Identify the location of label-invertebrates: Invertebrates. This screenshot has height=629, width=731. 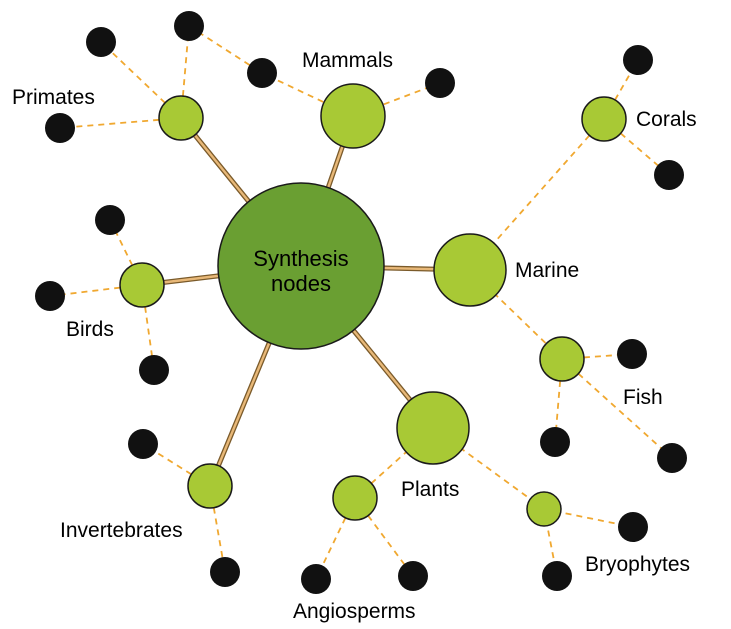
(121, 530).